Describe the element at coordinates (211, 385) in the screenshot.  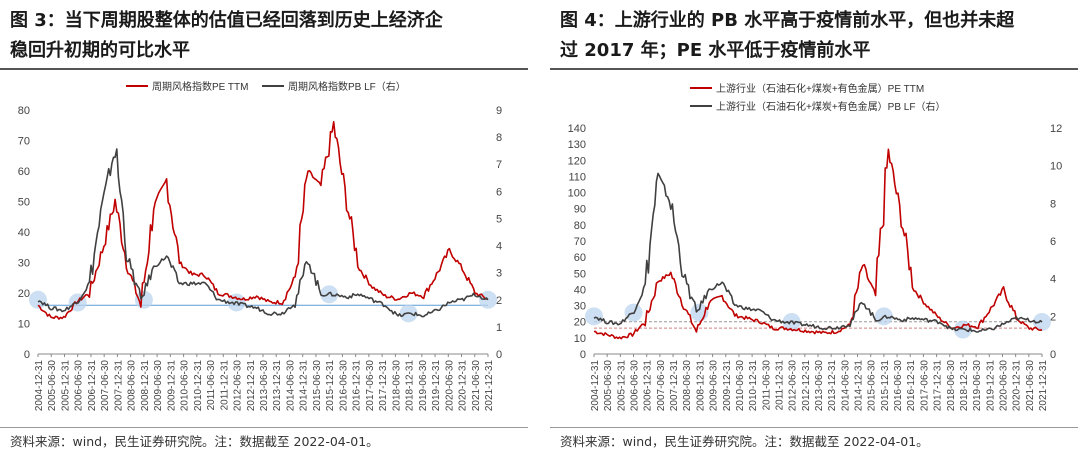
I see `left-x-tick-label: 2011-06-30` at that location.